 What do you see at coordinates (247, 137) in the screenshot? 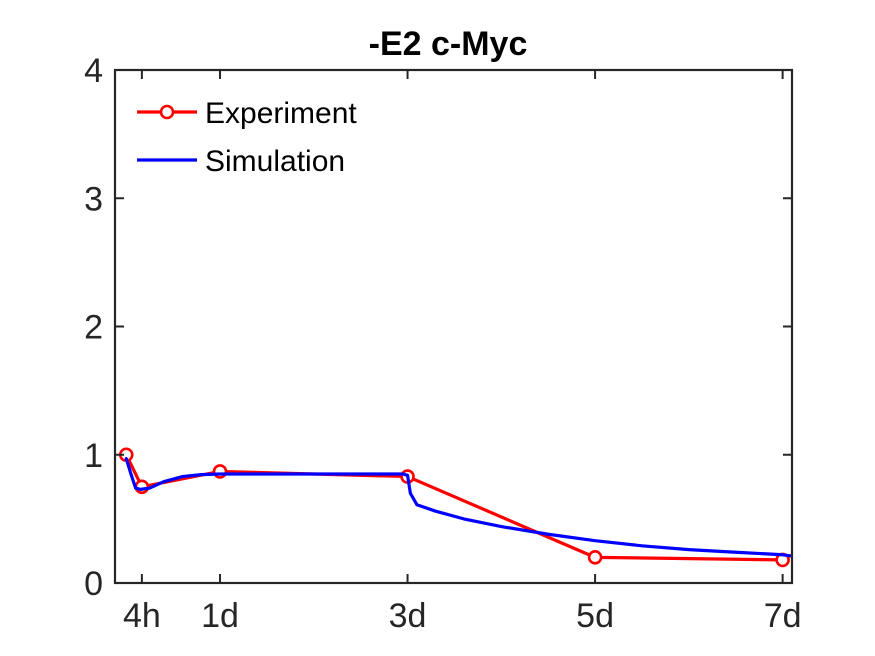
I see `legend: Experiment Simulation` at bounding box center [247, 137].